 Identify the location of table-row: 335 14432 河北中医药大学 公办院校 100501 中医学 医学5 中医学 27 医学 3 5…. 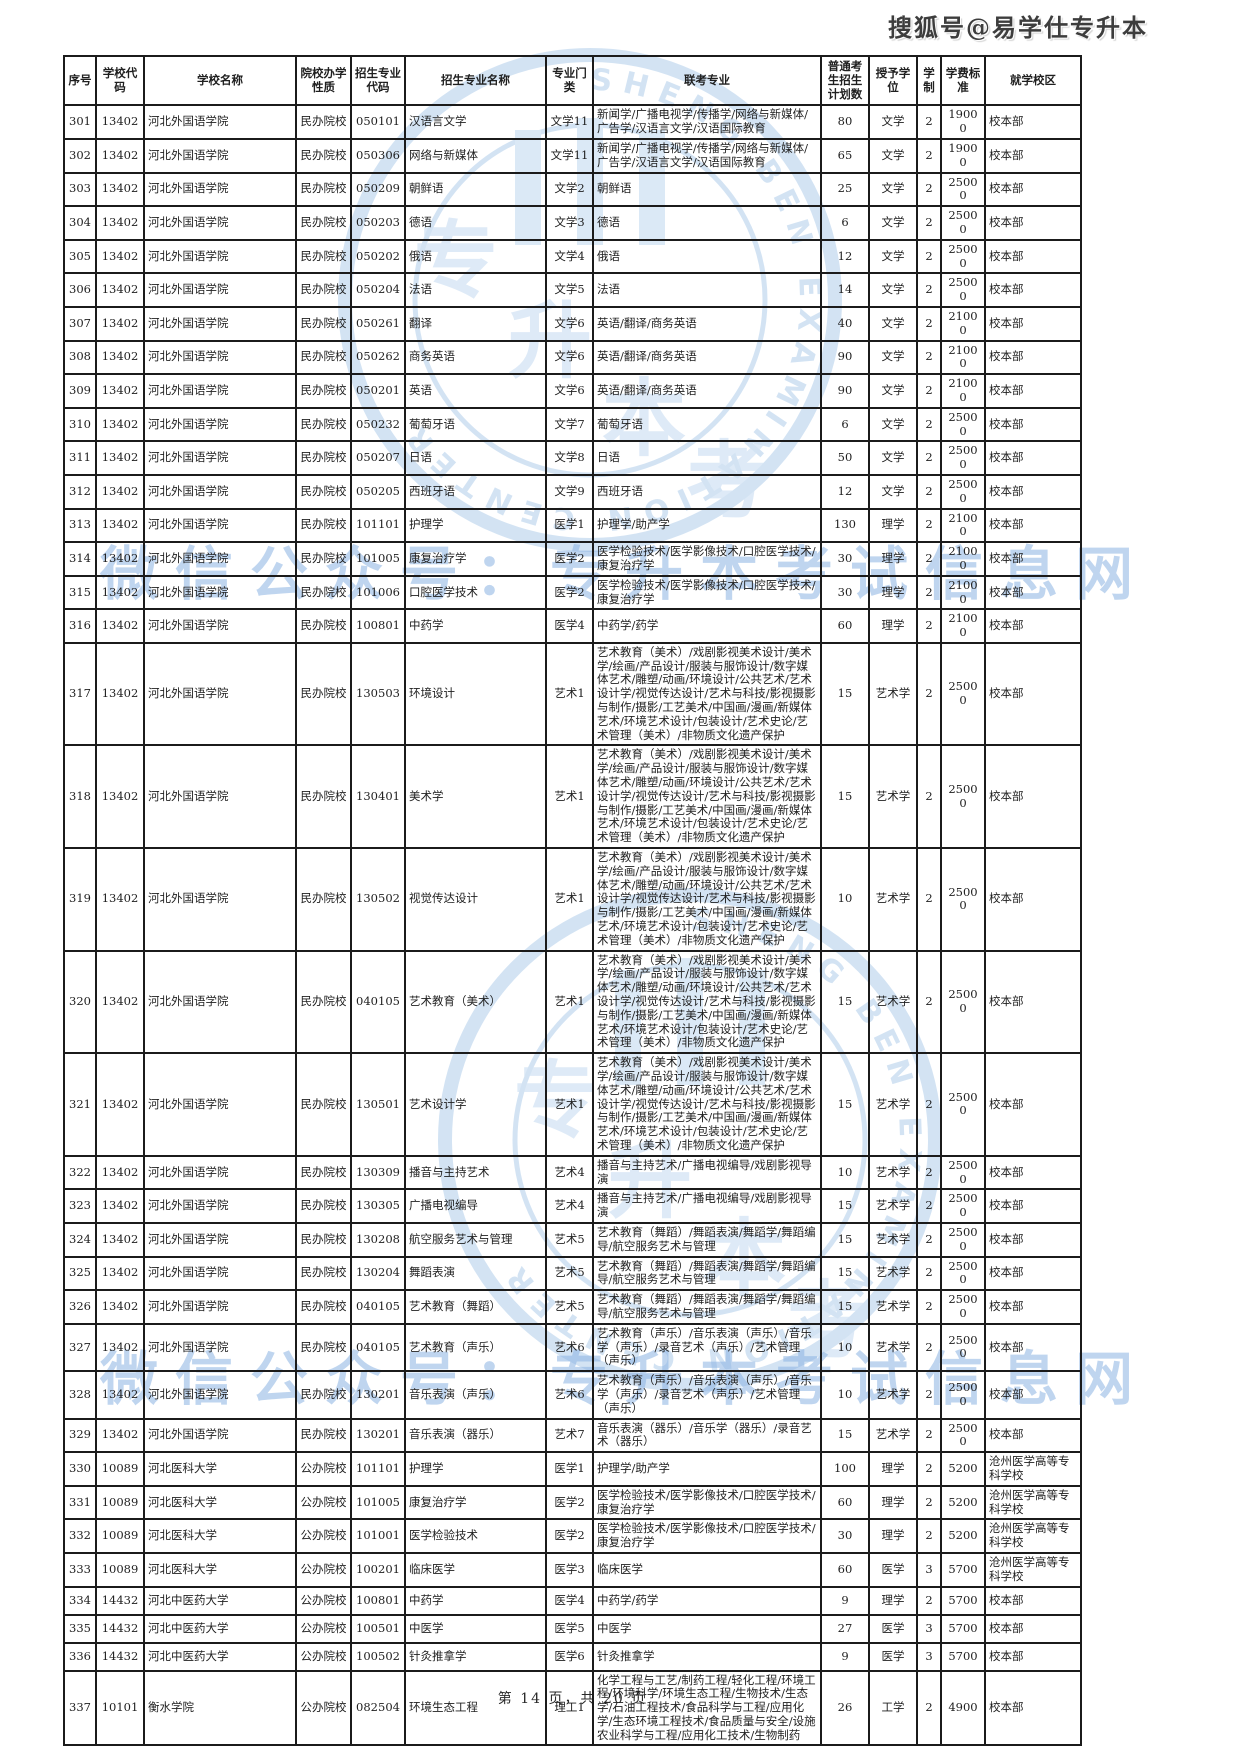
(572, 1628).